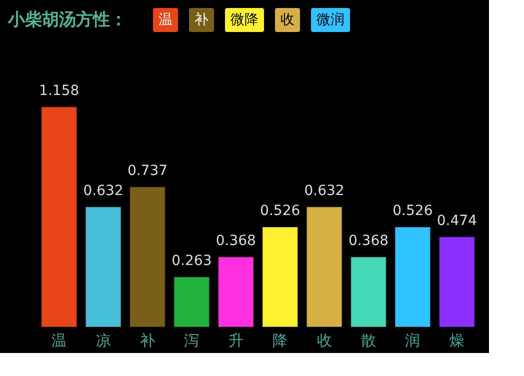  Describe the element at coordinates (330, 20) in the screenshot. I see `text: 微润` at that location.